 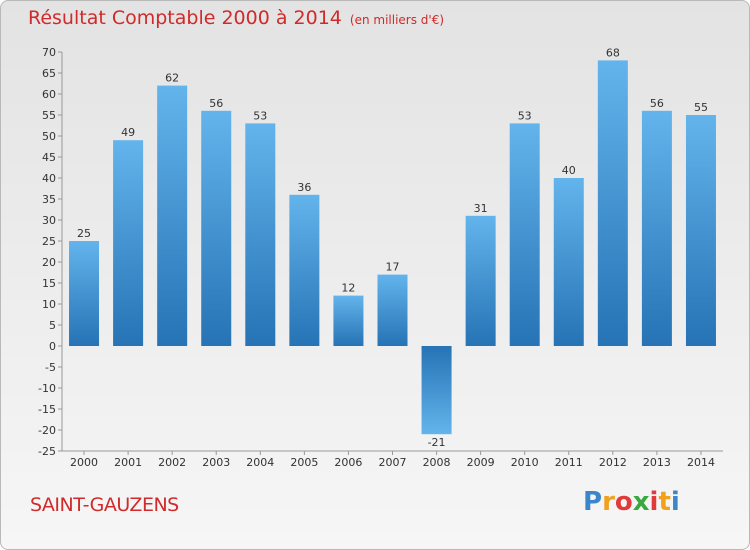 What do you see at coordinates (50, 367) in the screenshot?
I see `y-tick-label: -5` at bounding box center [50, 367].